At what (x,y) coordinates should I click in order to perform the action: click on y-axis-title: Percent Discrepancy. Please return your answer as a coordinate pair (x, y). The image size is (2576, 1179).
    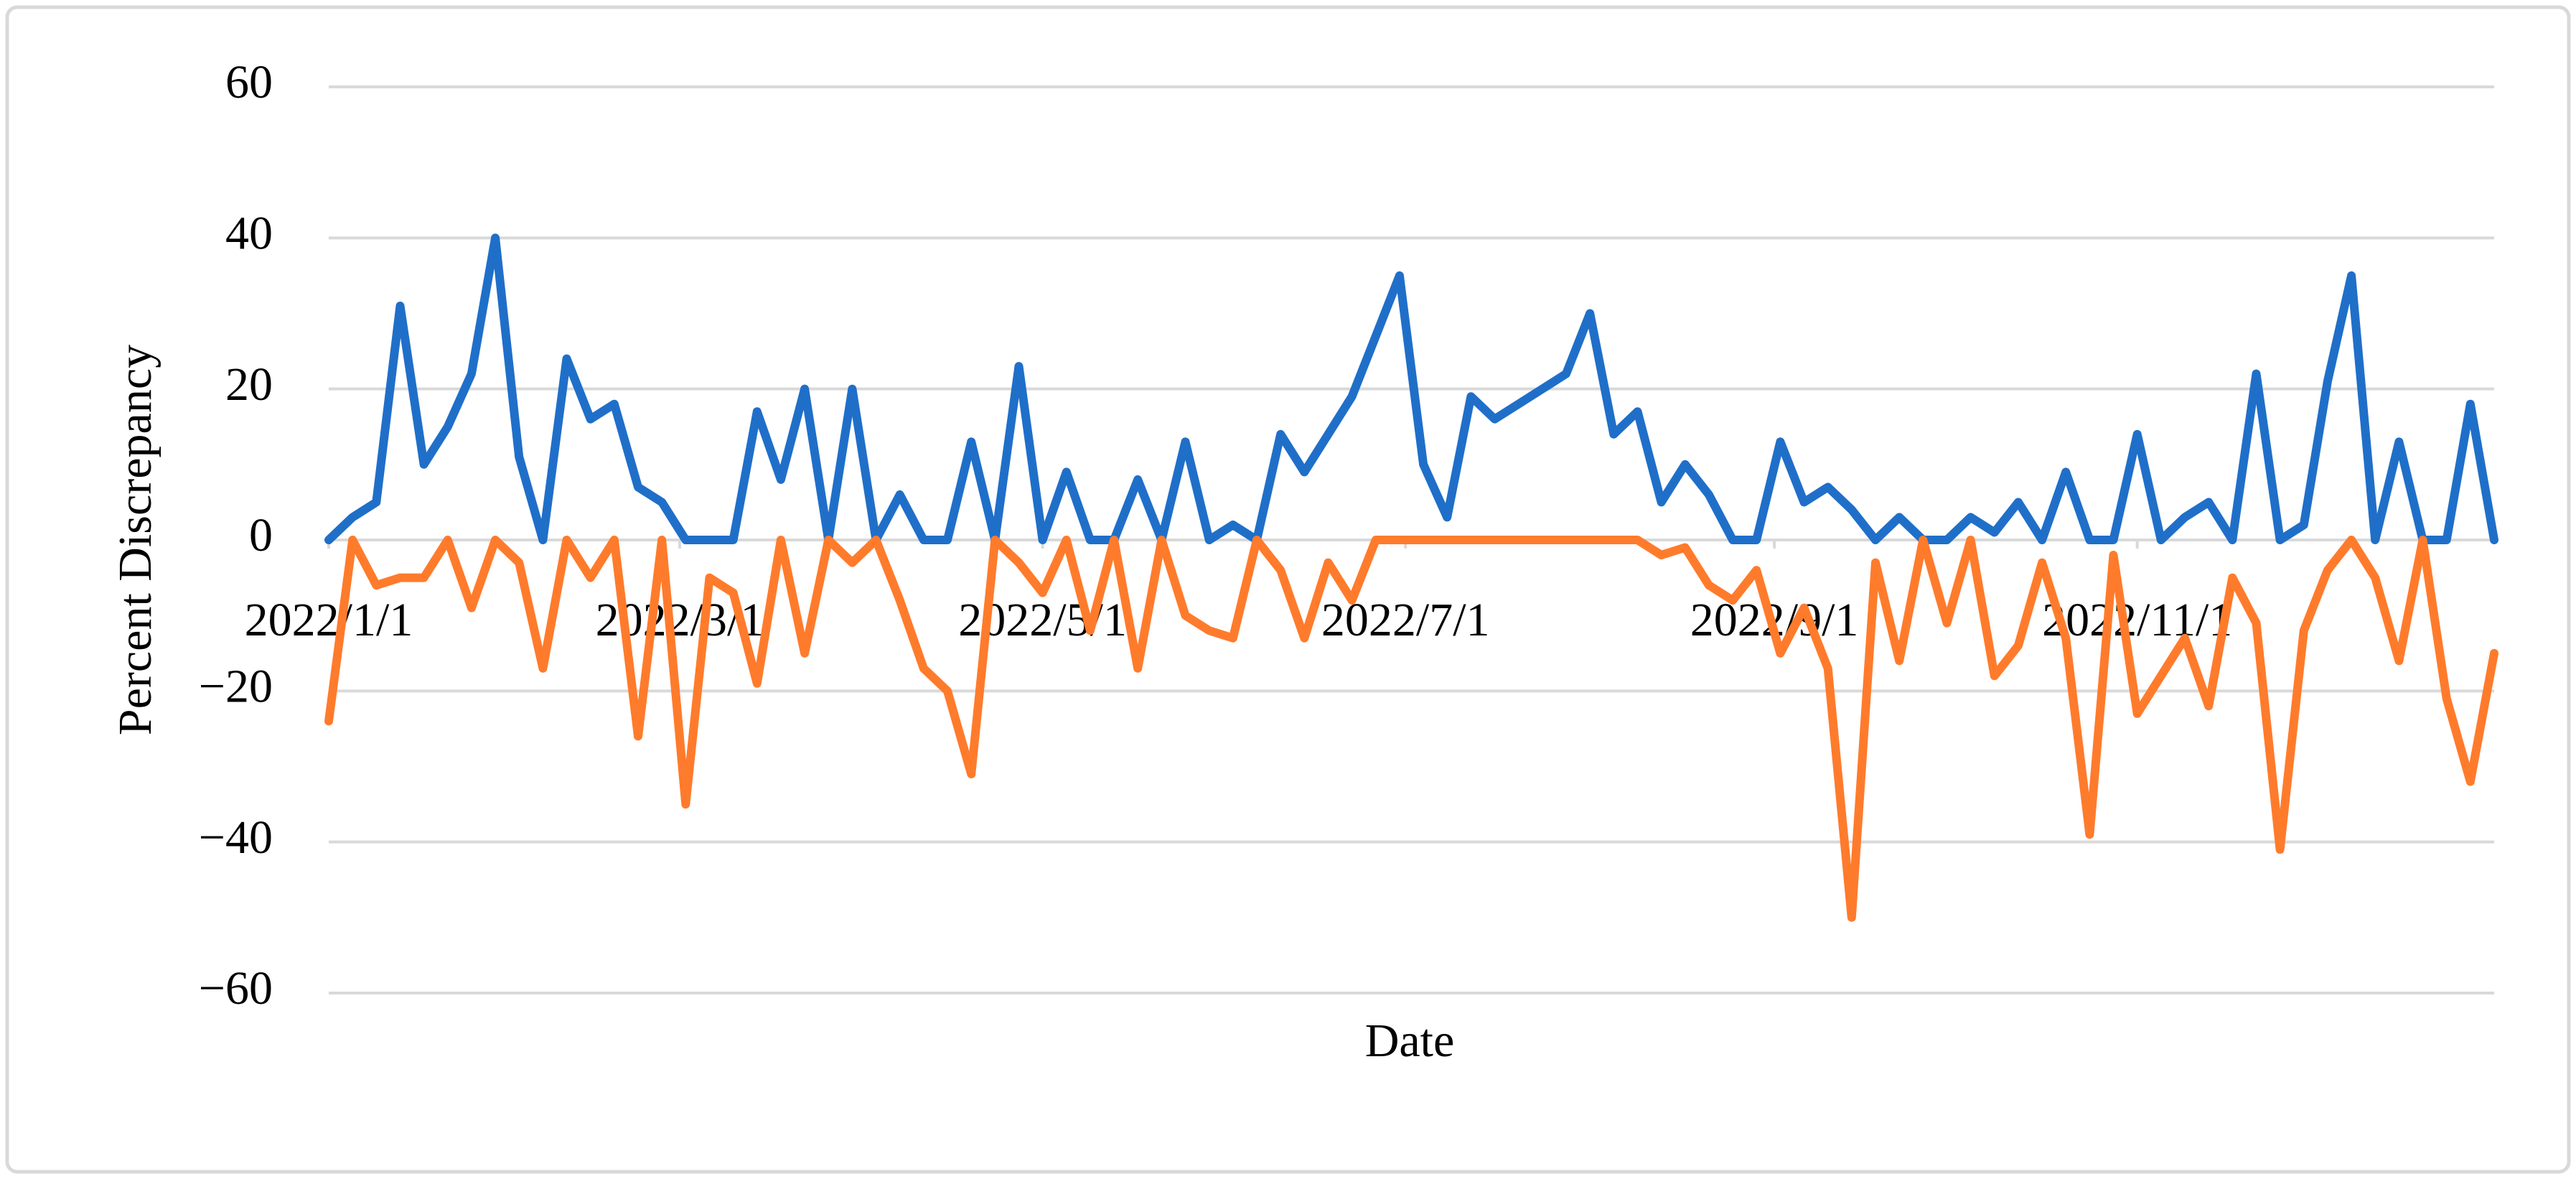
    Looking at the image, I should click on (135, 540).